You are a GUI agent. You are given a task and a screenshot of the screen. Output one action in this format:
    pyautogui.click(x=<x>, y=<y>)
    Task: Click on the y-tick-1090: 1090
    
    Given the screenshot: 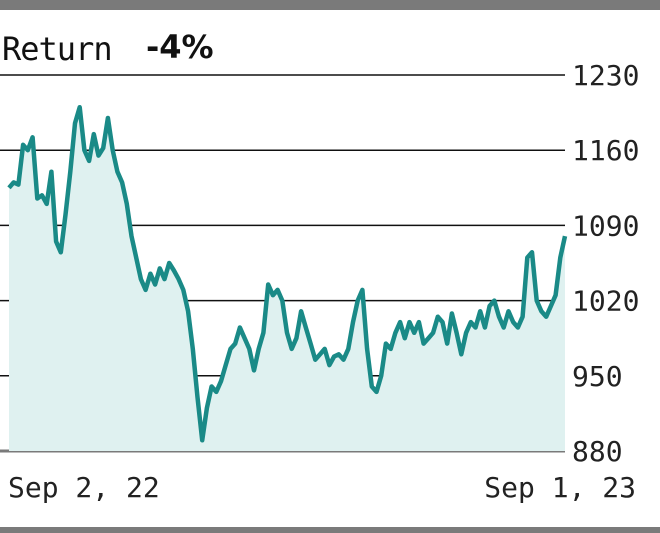 What is the action you would take?
    pyautogui.click(x=605, y=225)
    